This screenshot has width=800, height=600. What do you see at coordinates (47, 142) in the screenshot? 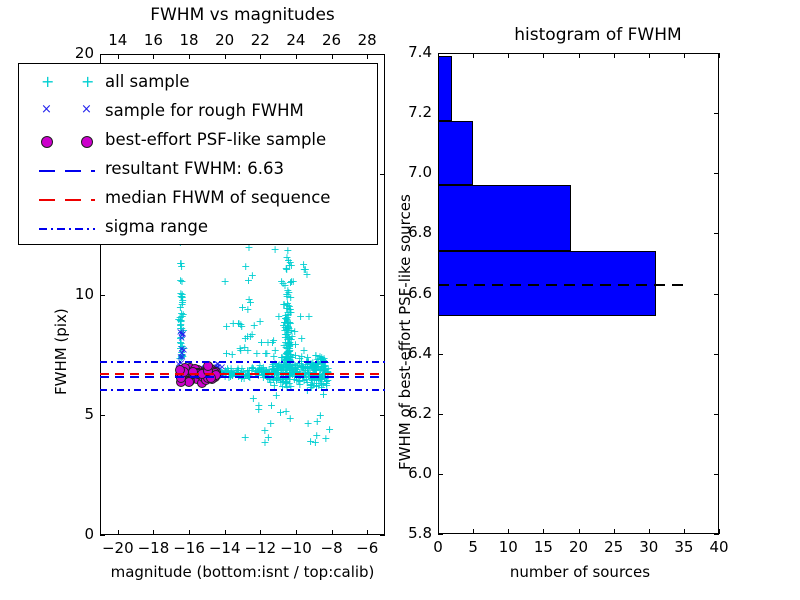
I see `filled-circle-icon` at bounding box center [47, 142].